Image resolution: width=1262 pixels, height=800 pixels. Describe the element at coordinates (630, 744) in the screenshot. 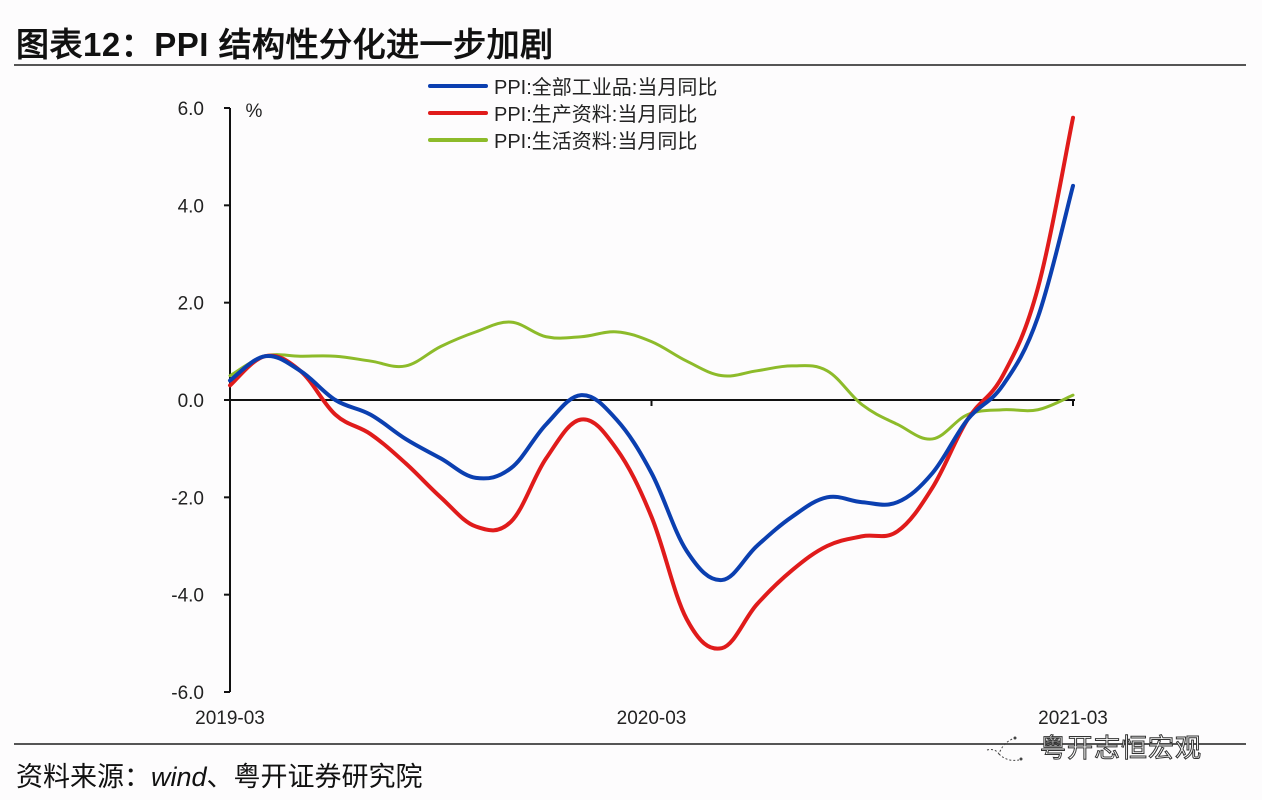

I see `bottom-divider` at that location.